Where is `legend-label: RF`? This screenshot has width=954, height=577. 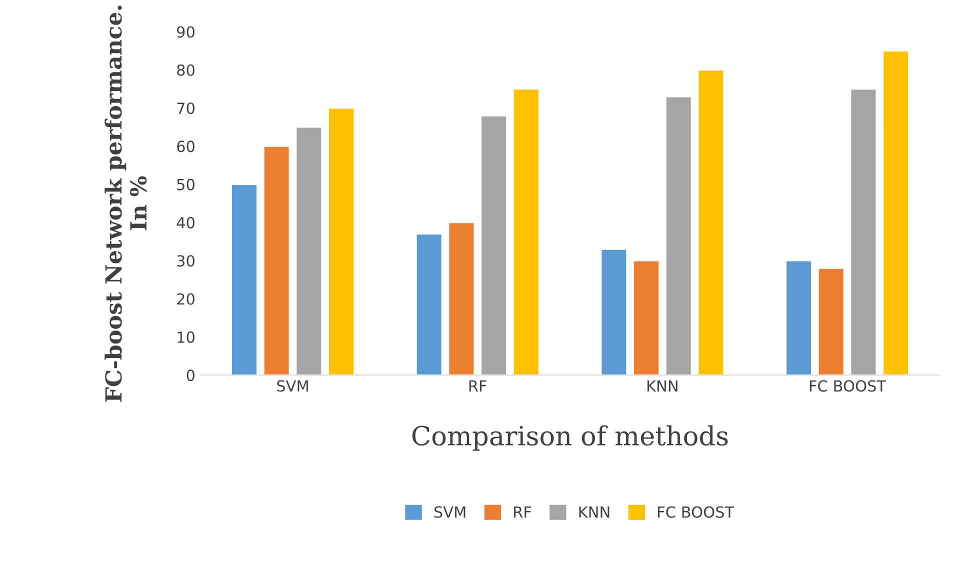 legend-label: RF is located at coordinates (523, 512).